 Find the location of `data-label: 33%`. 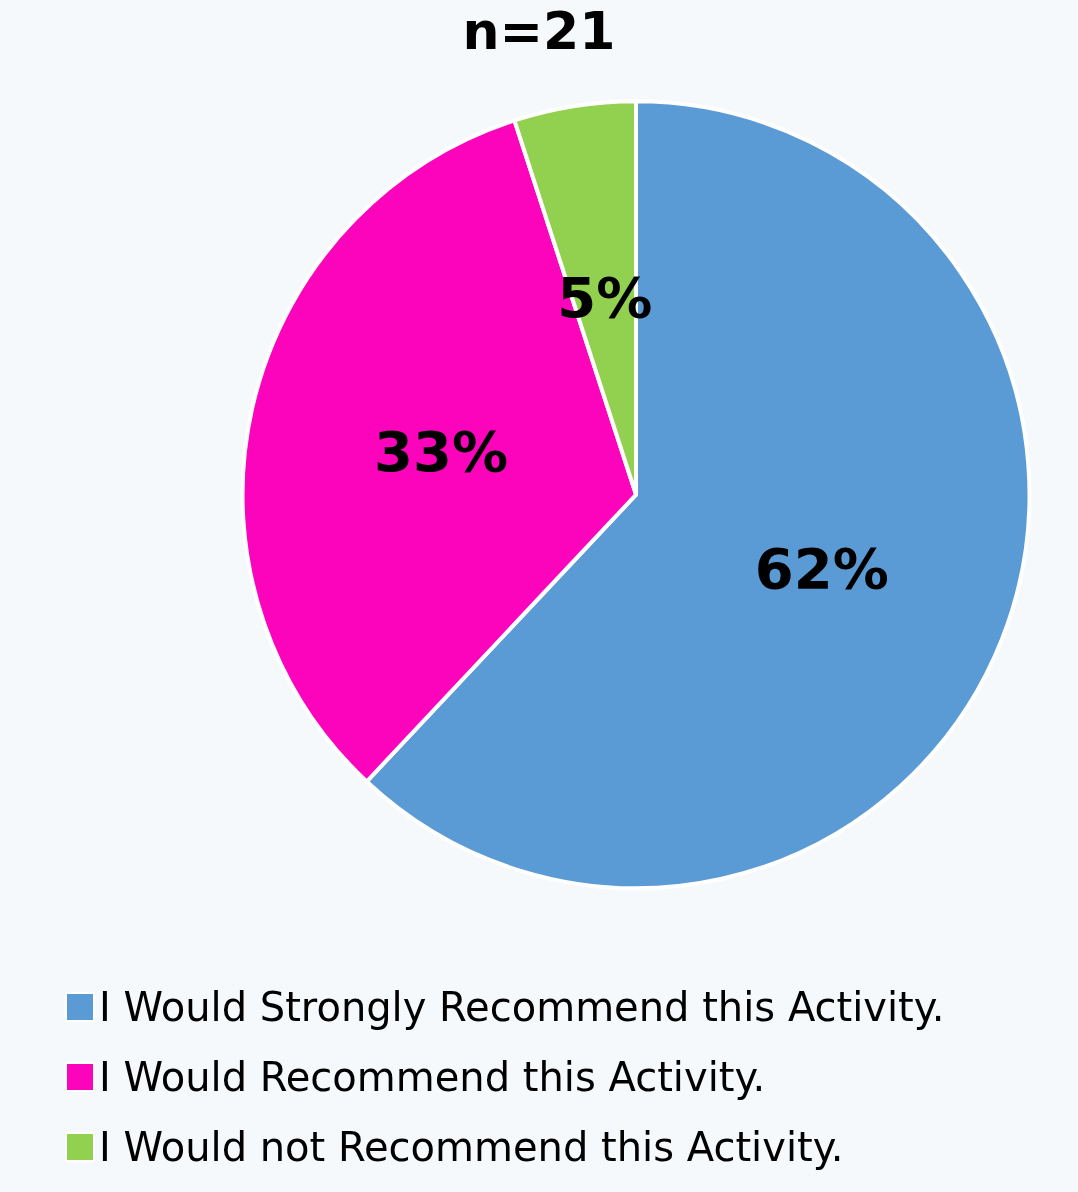

data-label: 33% is located at coordinates (441, 451).